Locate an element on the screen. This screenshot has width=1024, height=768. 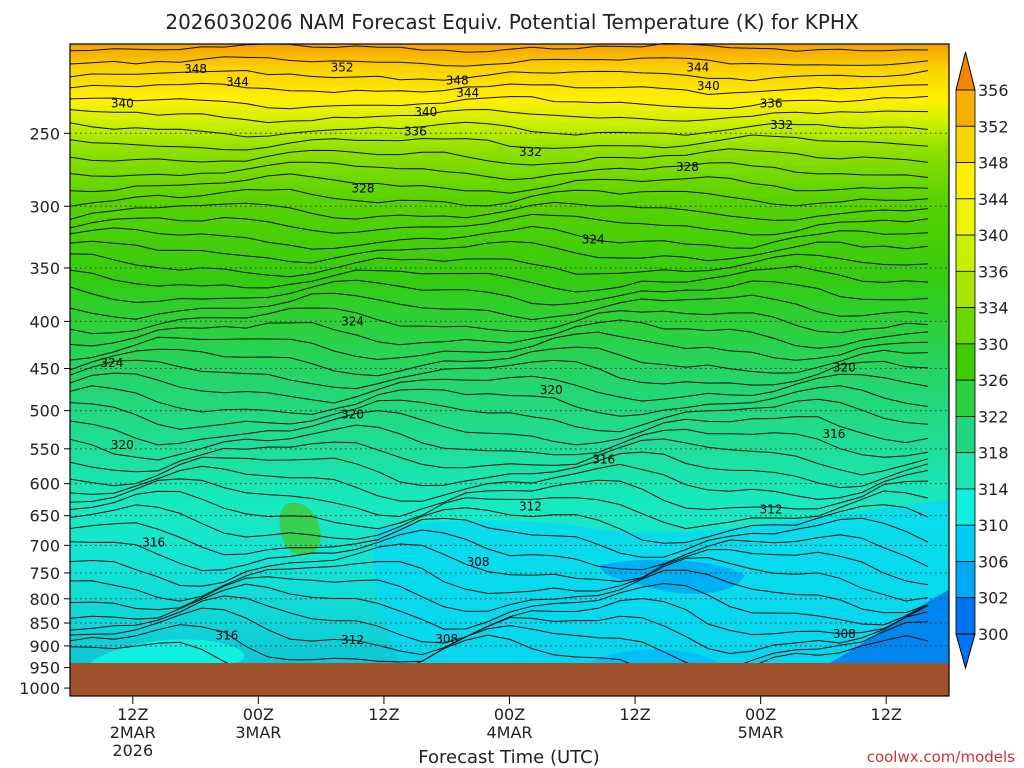
y-tick-label: 900 is located at coordinates (44, 646).